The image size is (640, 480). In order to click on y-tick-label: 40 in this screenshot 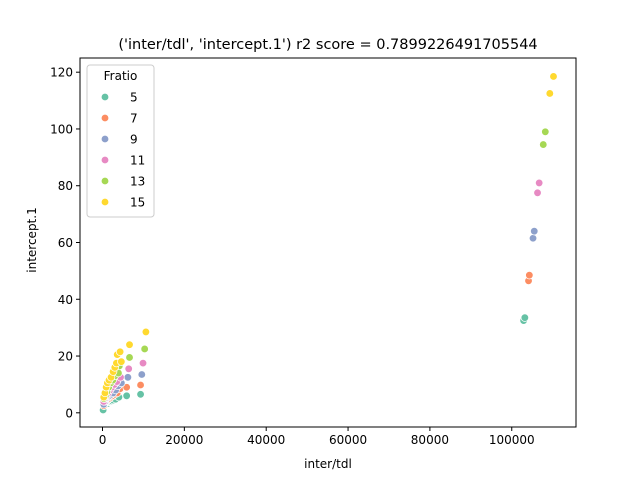, I will do `click(65, 300)`.